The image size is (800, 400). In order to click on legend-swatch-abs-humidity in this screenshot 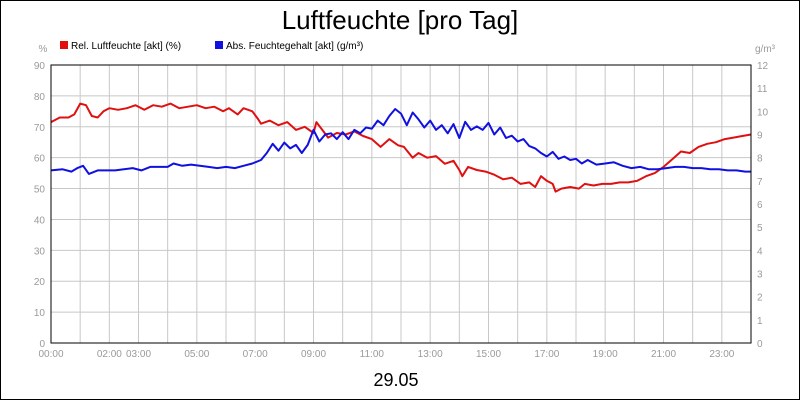, I will do `click(219, 45)`.